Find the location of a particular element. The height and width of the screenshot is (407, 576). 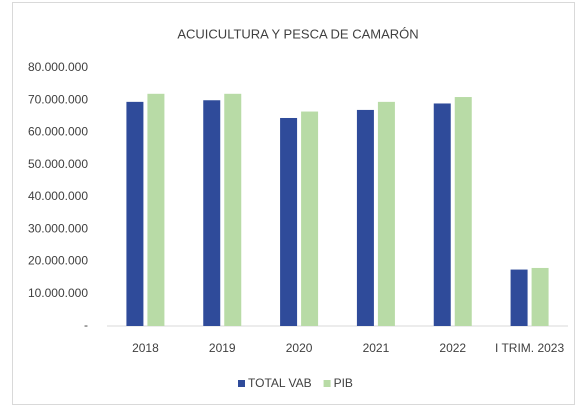

y-tick-label: 70.000.000 is located at coordinates (58, 99).